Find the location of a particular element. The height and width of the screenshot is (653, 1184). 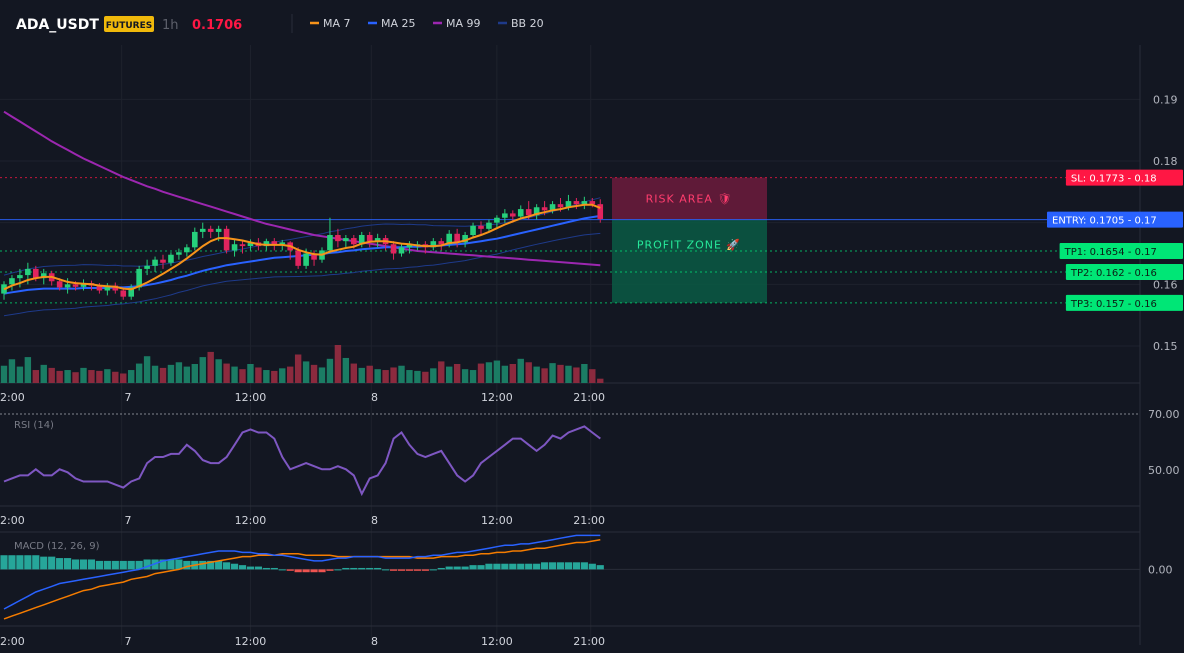

y-tick-label: 0.16 is located at coordinates (1165, 284).